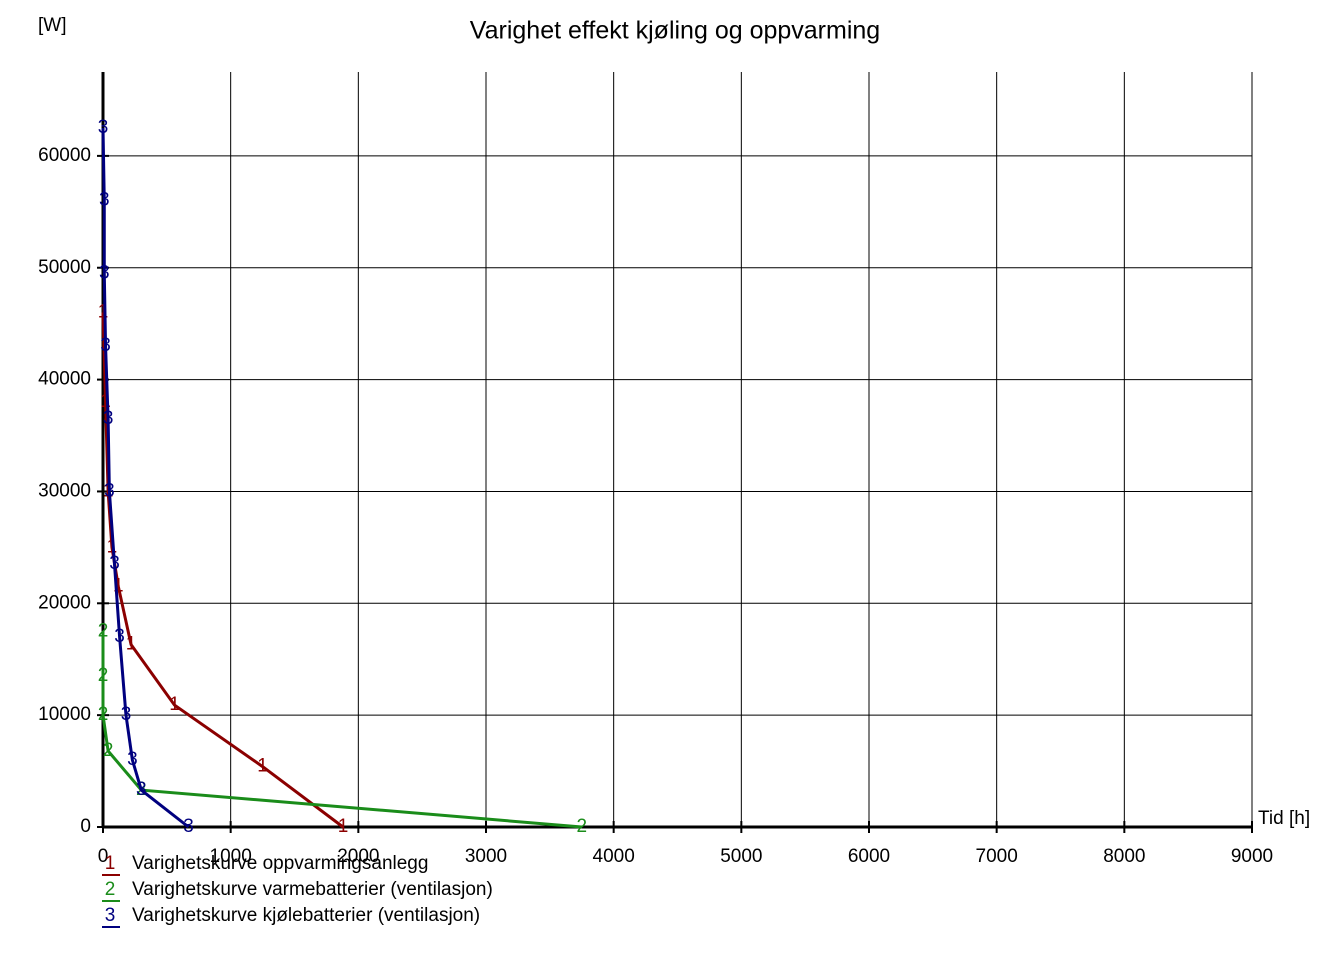  What do you see at coordinates (64, 714) in the screenshot?
I see `y-tick-label: 10000` at bounding box center [64, 714].